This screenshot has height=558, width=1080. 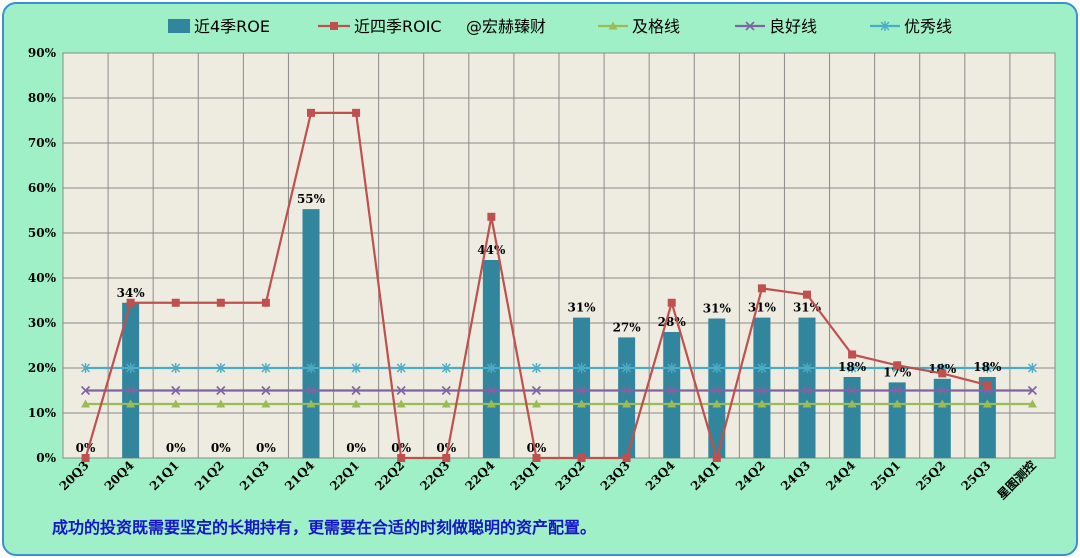 I want to click on x-tick-label: 22Q3, so click(x=434, y=475).